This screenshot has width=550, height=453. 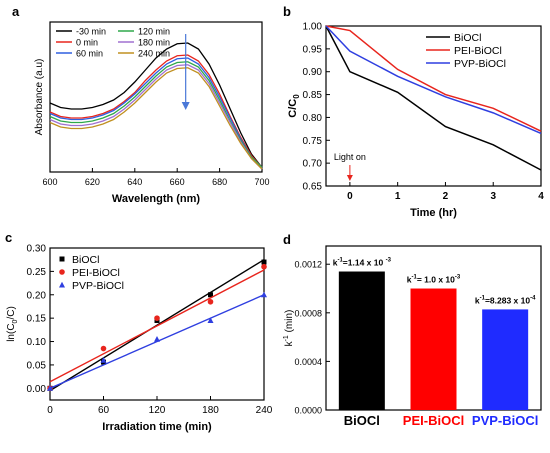 What do you see at coordinates (8, 237) in the screenshot?
I see `panel-label: c` at bounding box center [8, 237].